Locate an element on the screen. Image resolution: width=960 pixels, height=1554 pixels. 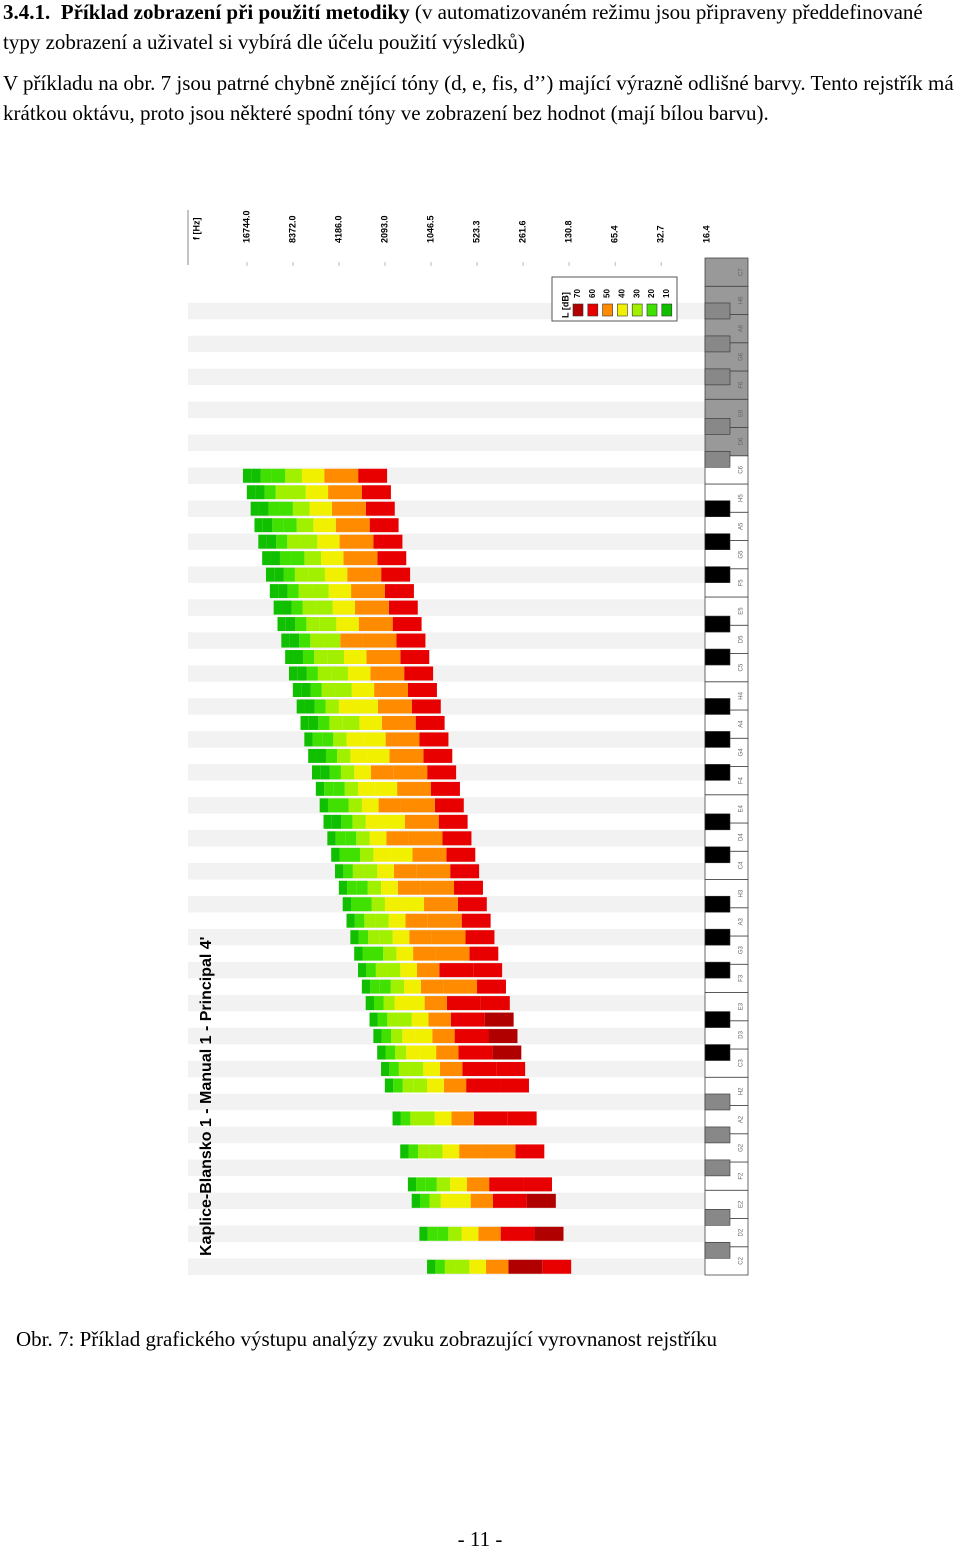
legend-title: L [dB] is located at coordinates (565, 305).